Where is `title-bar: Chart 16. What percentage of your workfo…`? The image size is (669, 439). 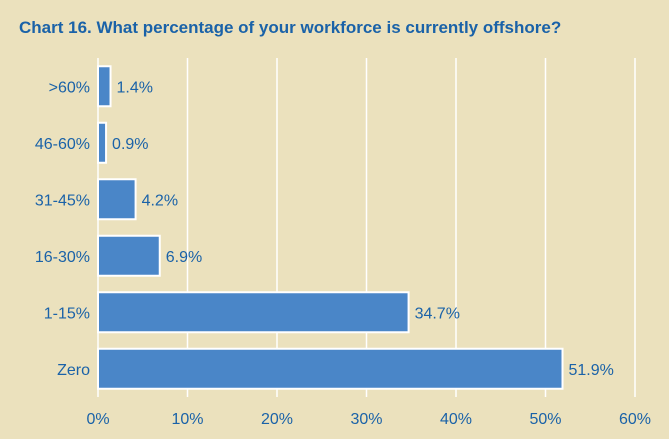
title-bar: Chart 16. What percentage of your workfo… is located at coordinates (334, 23).